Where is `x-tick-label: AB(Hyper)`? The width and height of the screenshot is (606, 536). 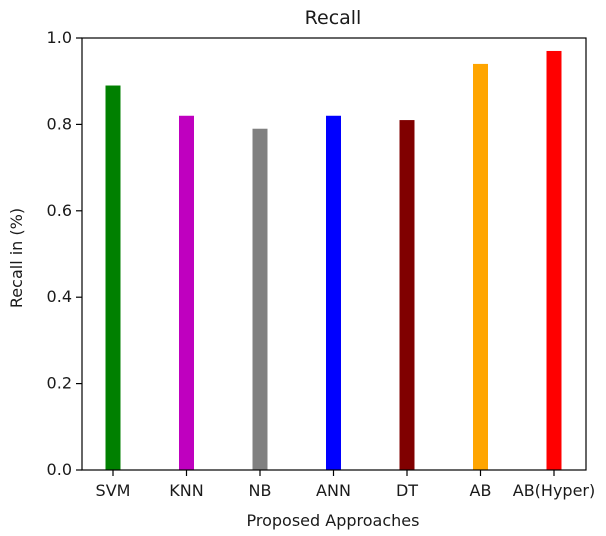 x-tick-label: AB(Hyper) is located at coordinates (554, 490).